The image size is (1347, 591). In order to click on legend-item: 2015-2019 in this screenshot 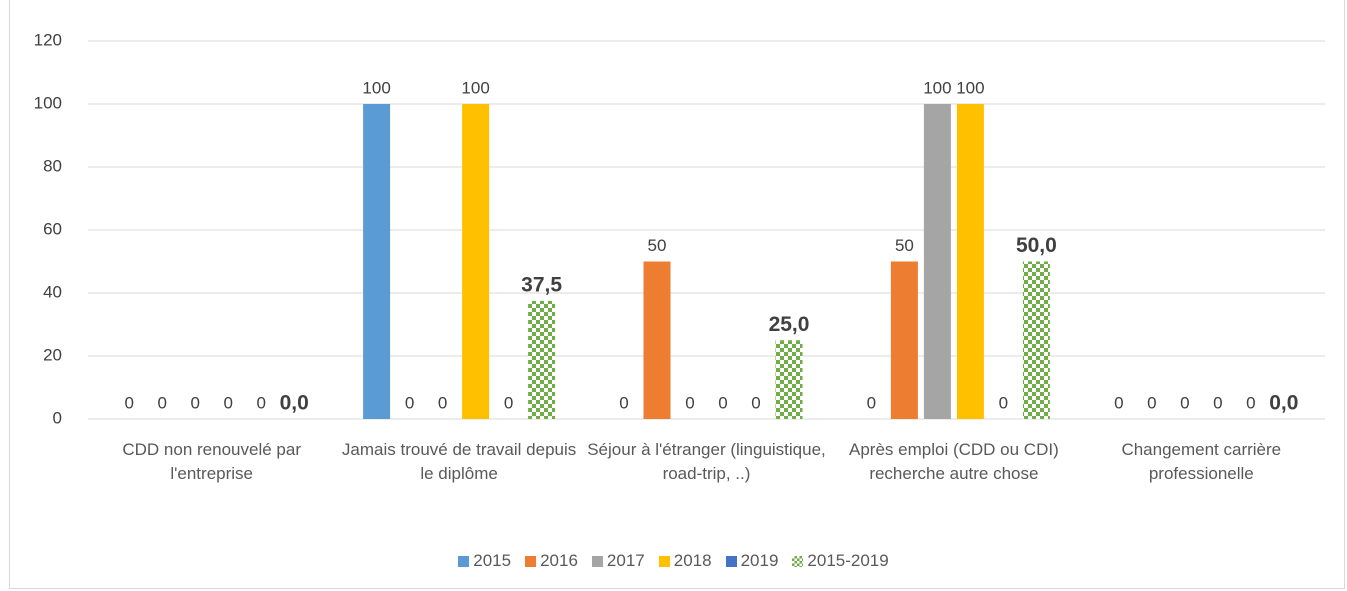, I will do `click(840, 561)`.